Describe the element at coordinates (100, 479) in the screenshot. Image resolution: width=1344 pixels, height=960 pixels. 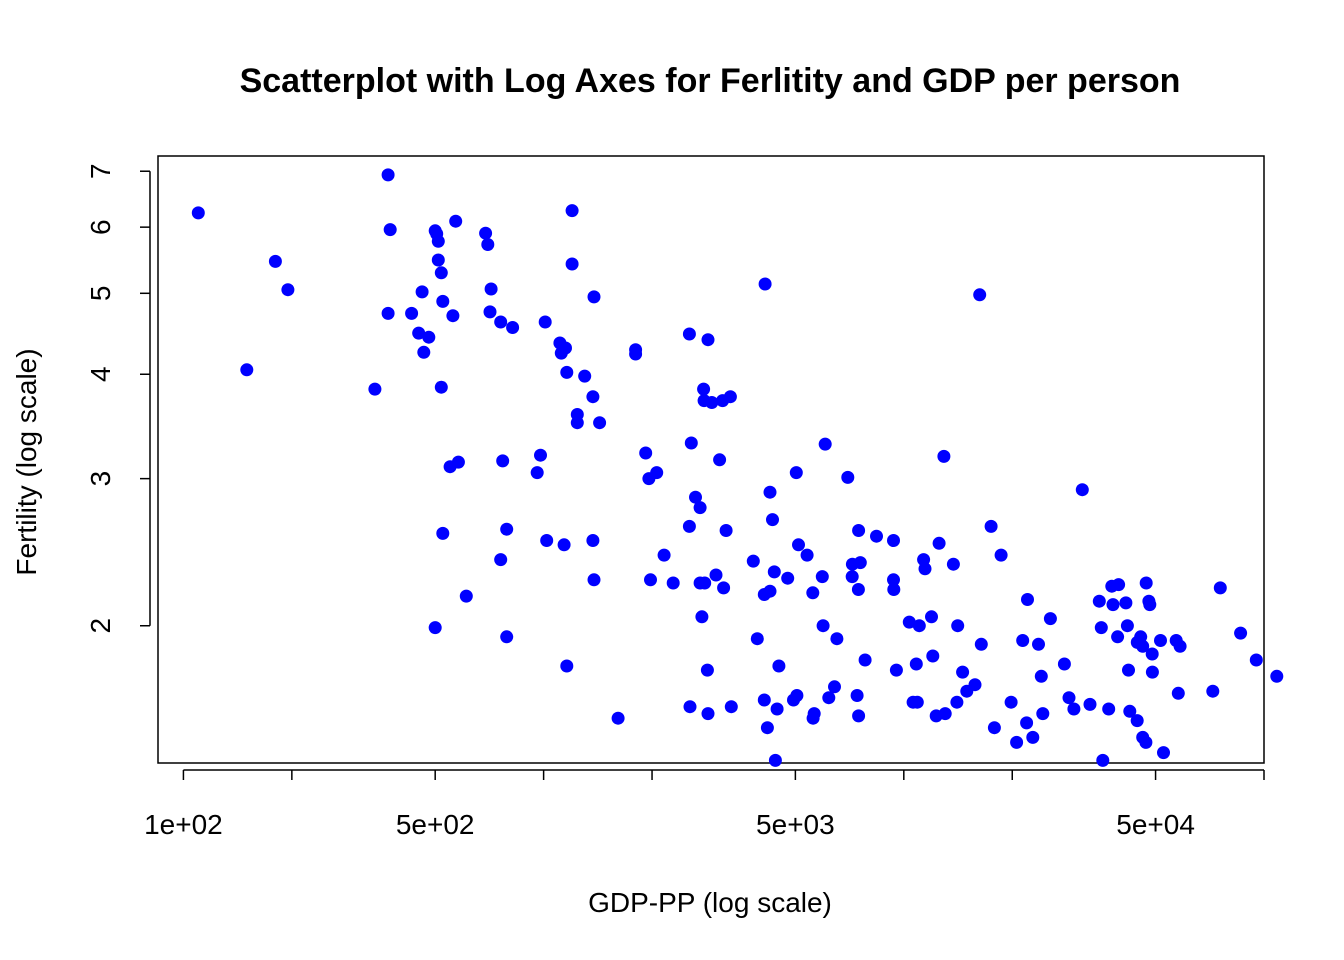
I see `y-tick-label: 3` at that location.